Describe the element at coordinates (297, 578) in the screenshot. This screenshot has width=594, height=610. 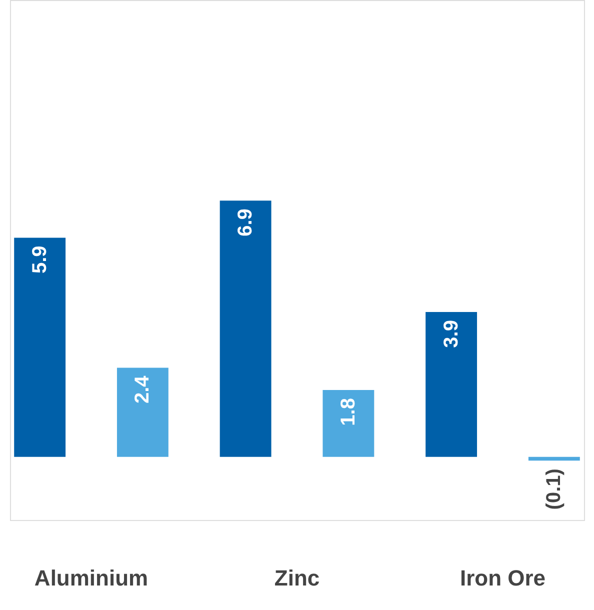
I see `x-tick-label: Zinc` at that location.